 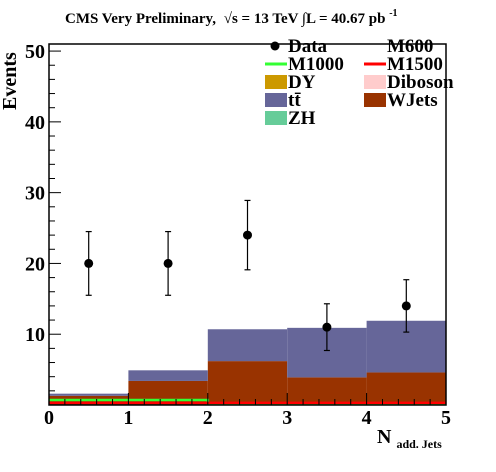 What do you see at coordinates (415, 64) in the screenshot?
I see `legend-label: M1500` at bounding box center [415, 64].